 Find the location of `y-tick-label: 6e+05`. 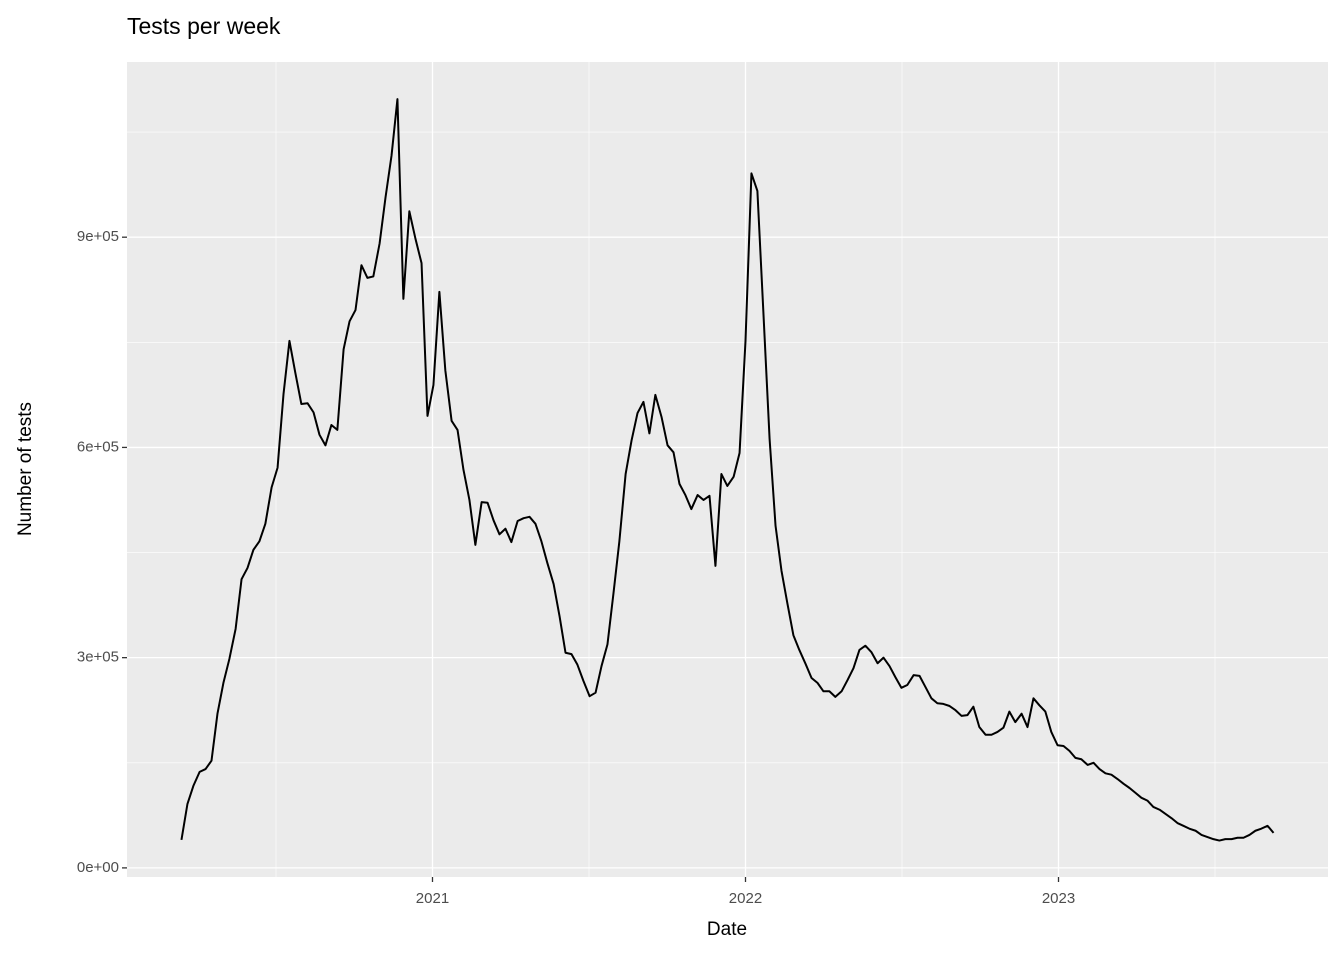

y-tick-label: 6e+05 is located at coordinates (98, 446).